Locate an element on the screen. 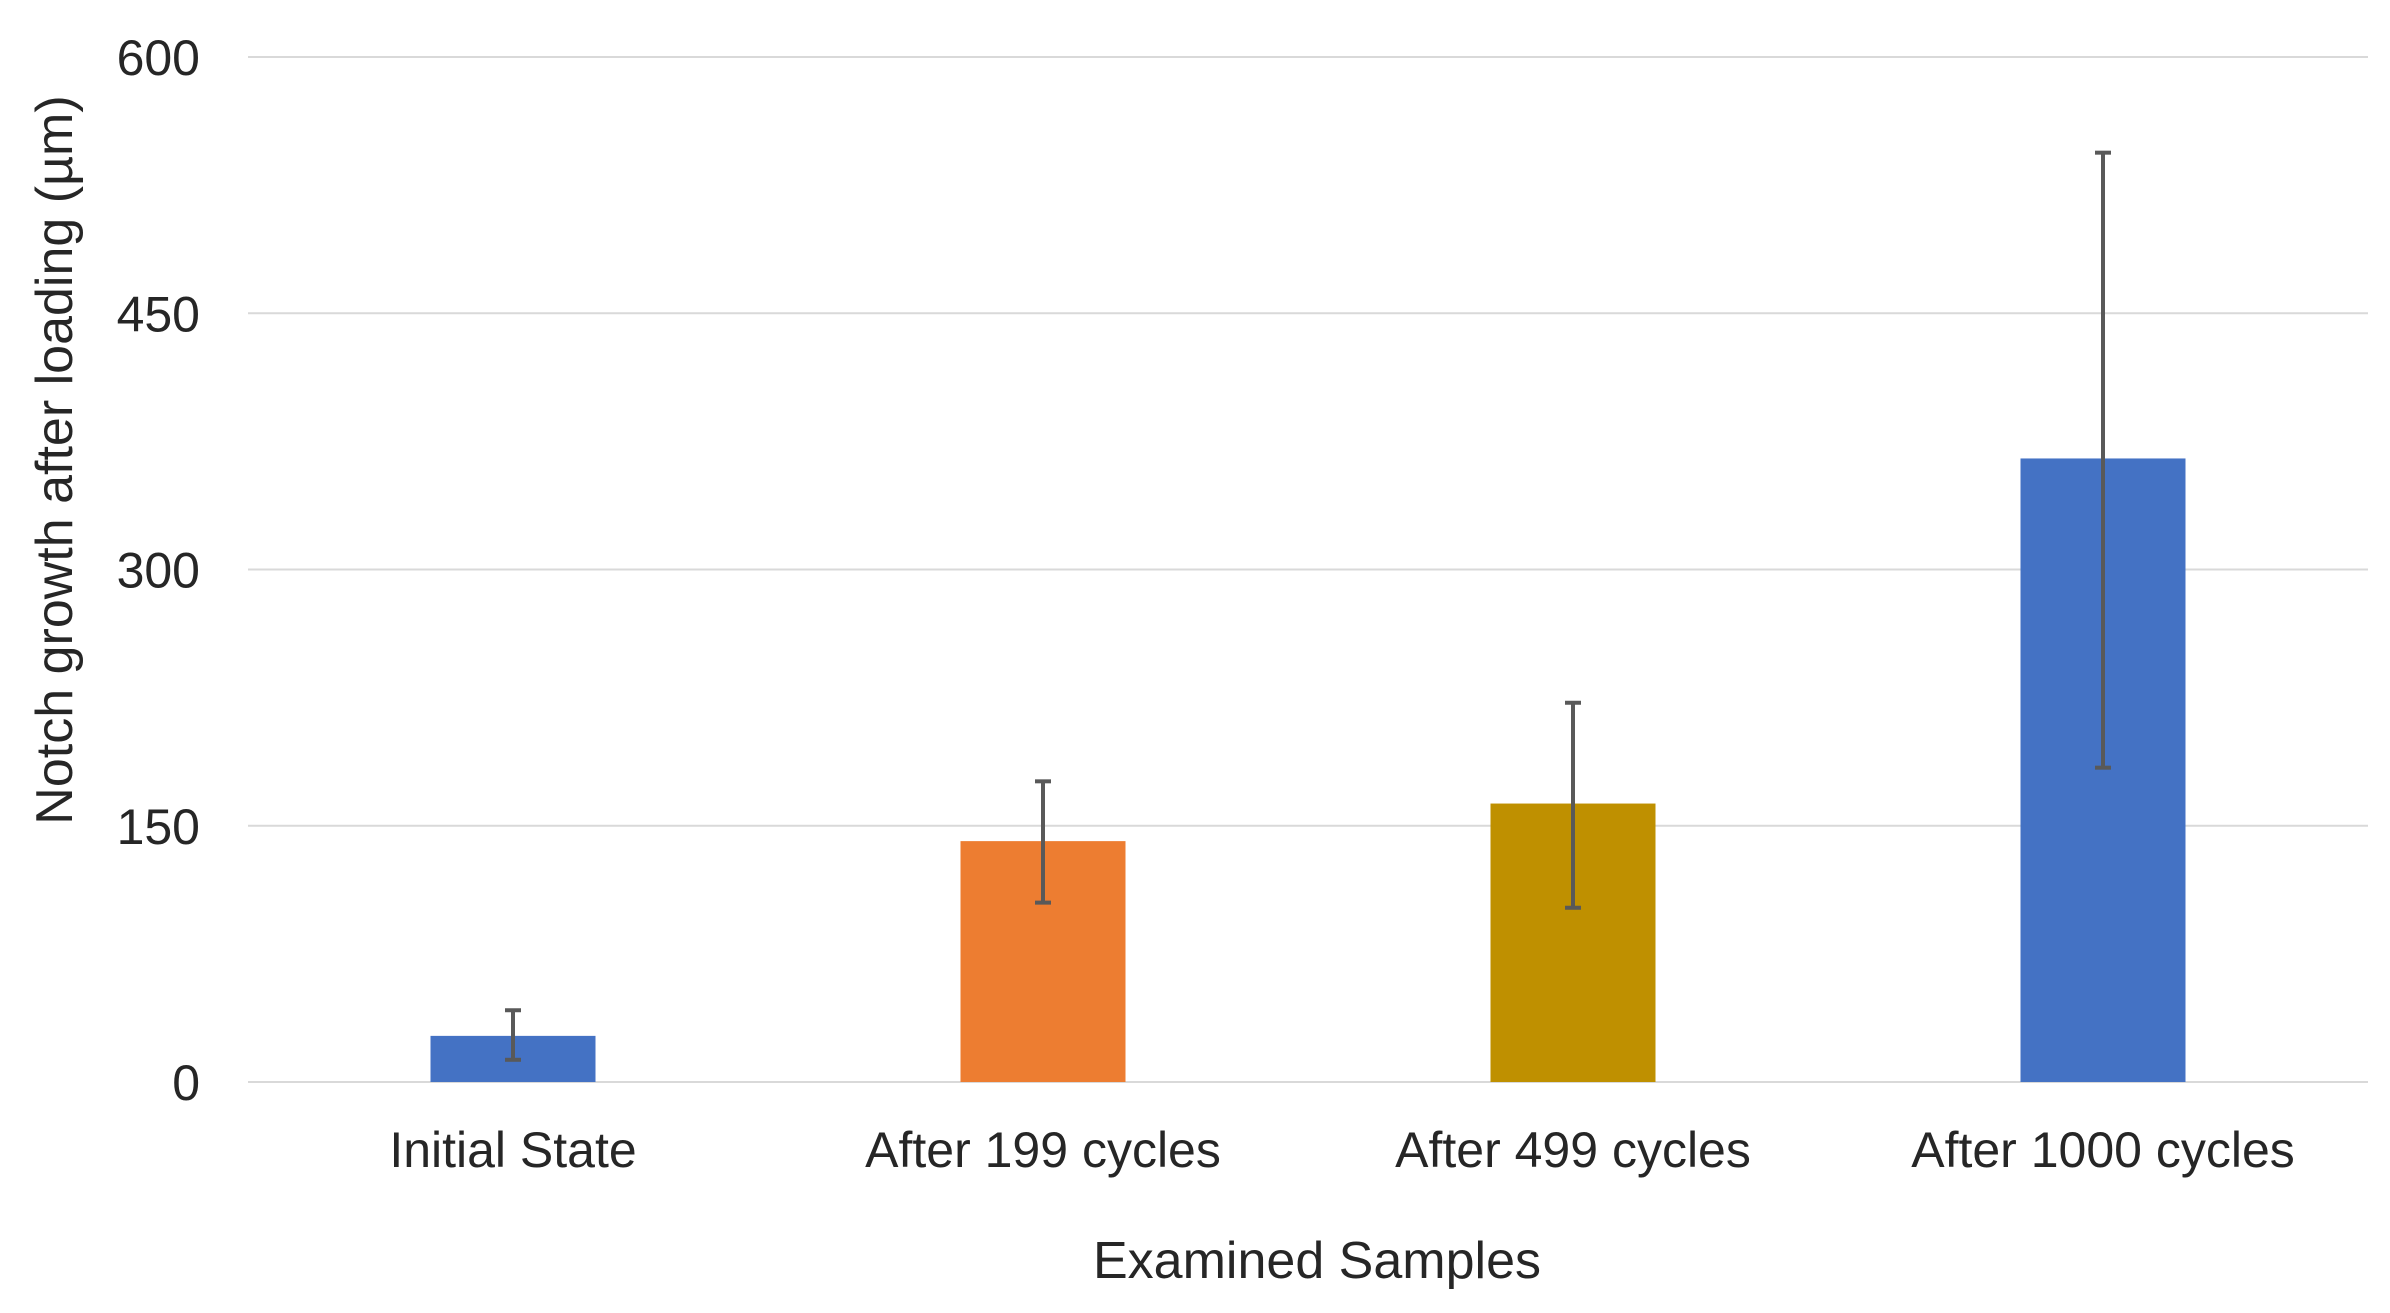 This screenshot has width=2390, height=1313. x-category-label: After 199 cycles is located at coordinates (1043, 1150).